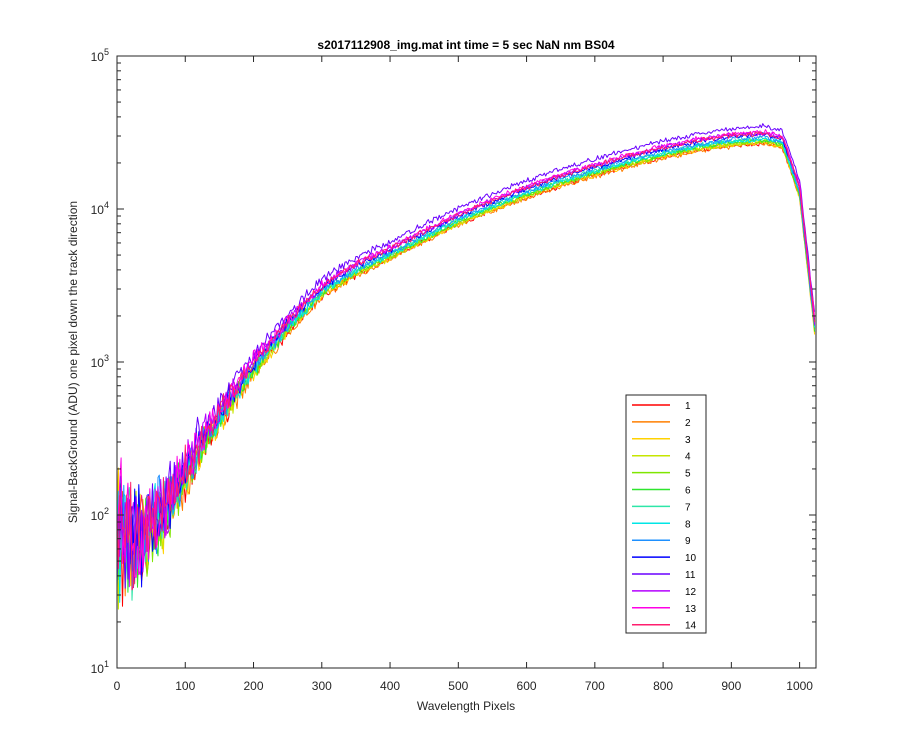 The width and height of the screenshot is (900, 750). Describe the element at coordinates (688, 457) in the screenshot. I see `legend-label-4: 4` at that location.